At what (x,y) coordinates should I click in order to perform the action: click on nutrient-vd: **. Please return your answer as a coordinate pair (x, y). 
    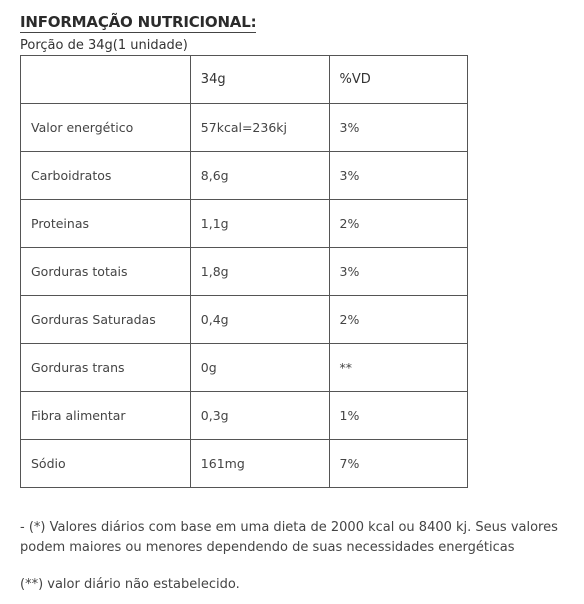
    Looking at the image, I should click on (398, 367).